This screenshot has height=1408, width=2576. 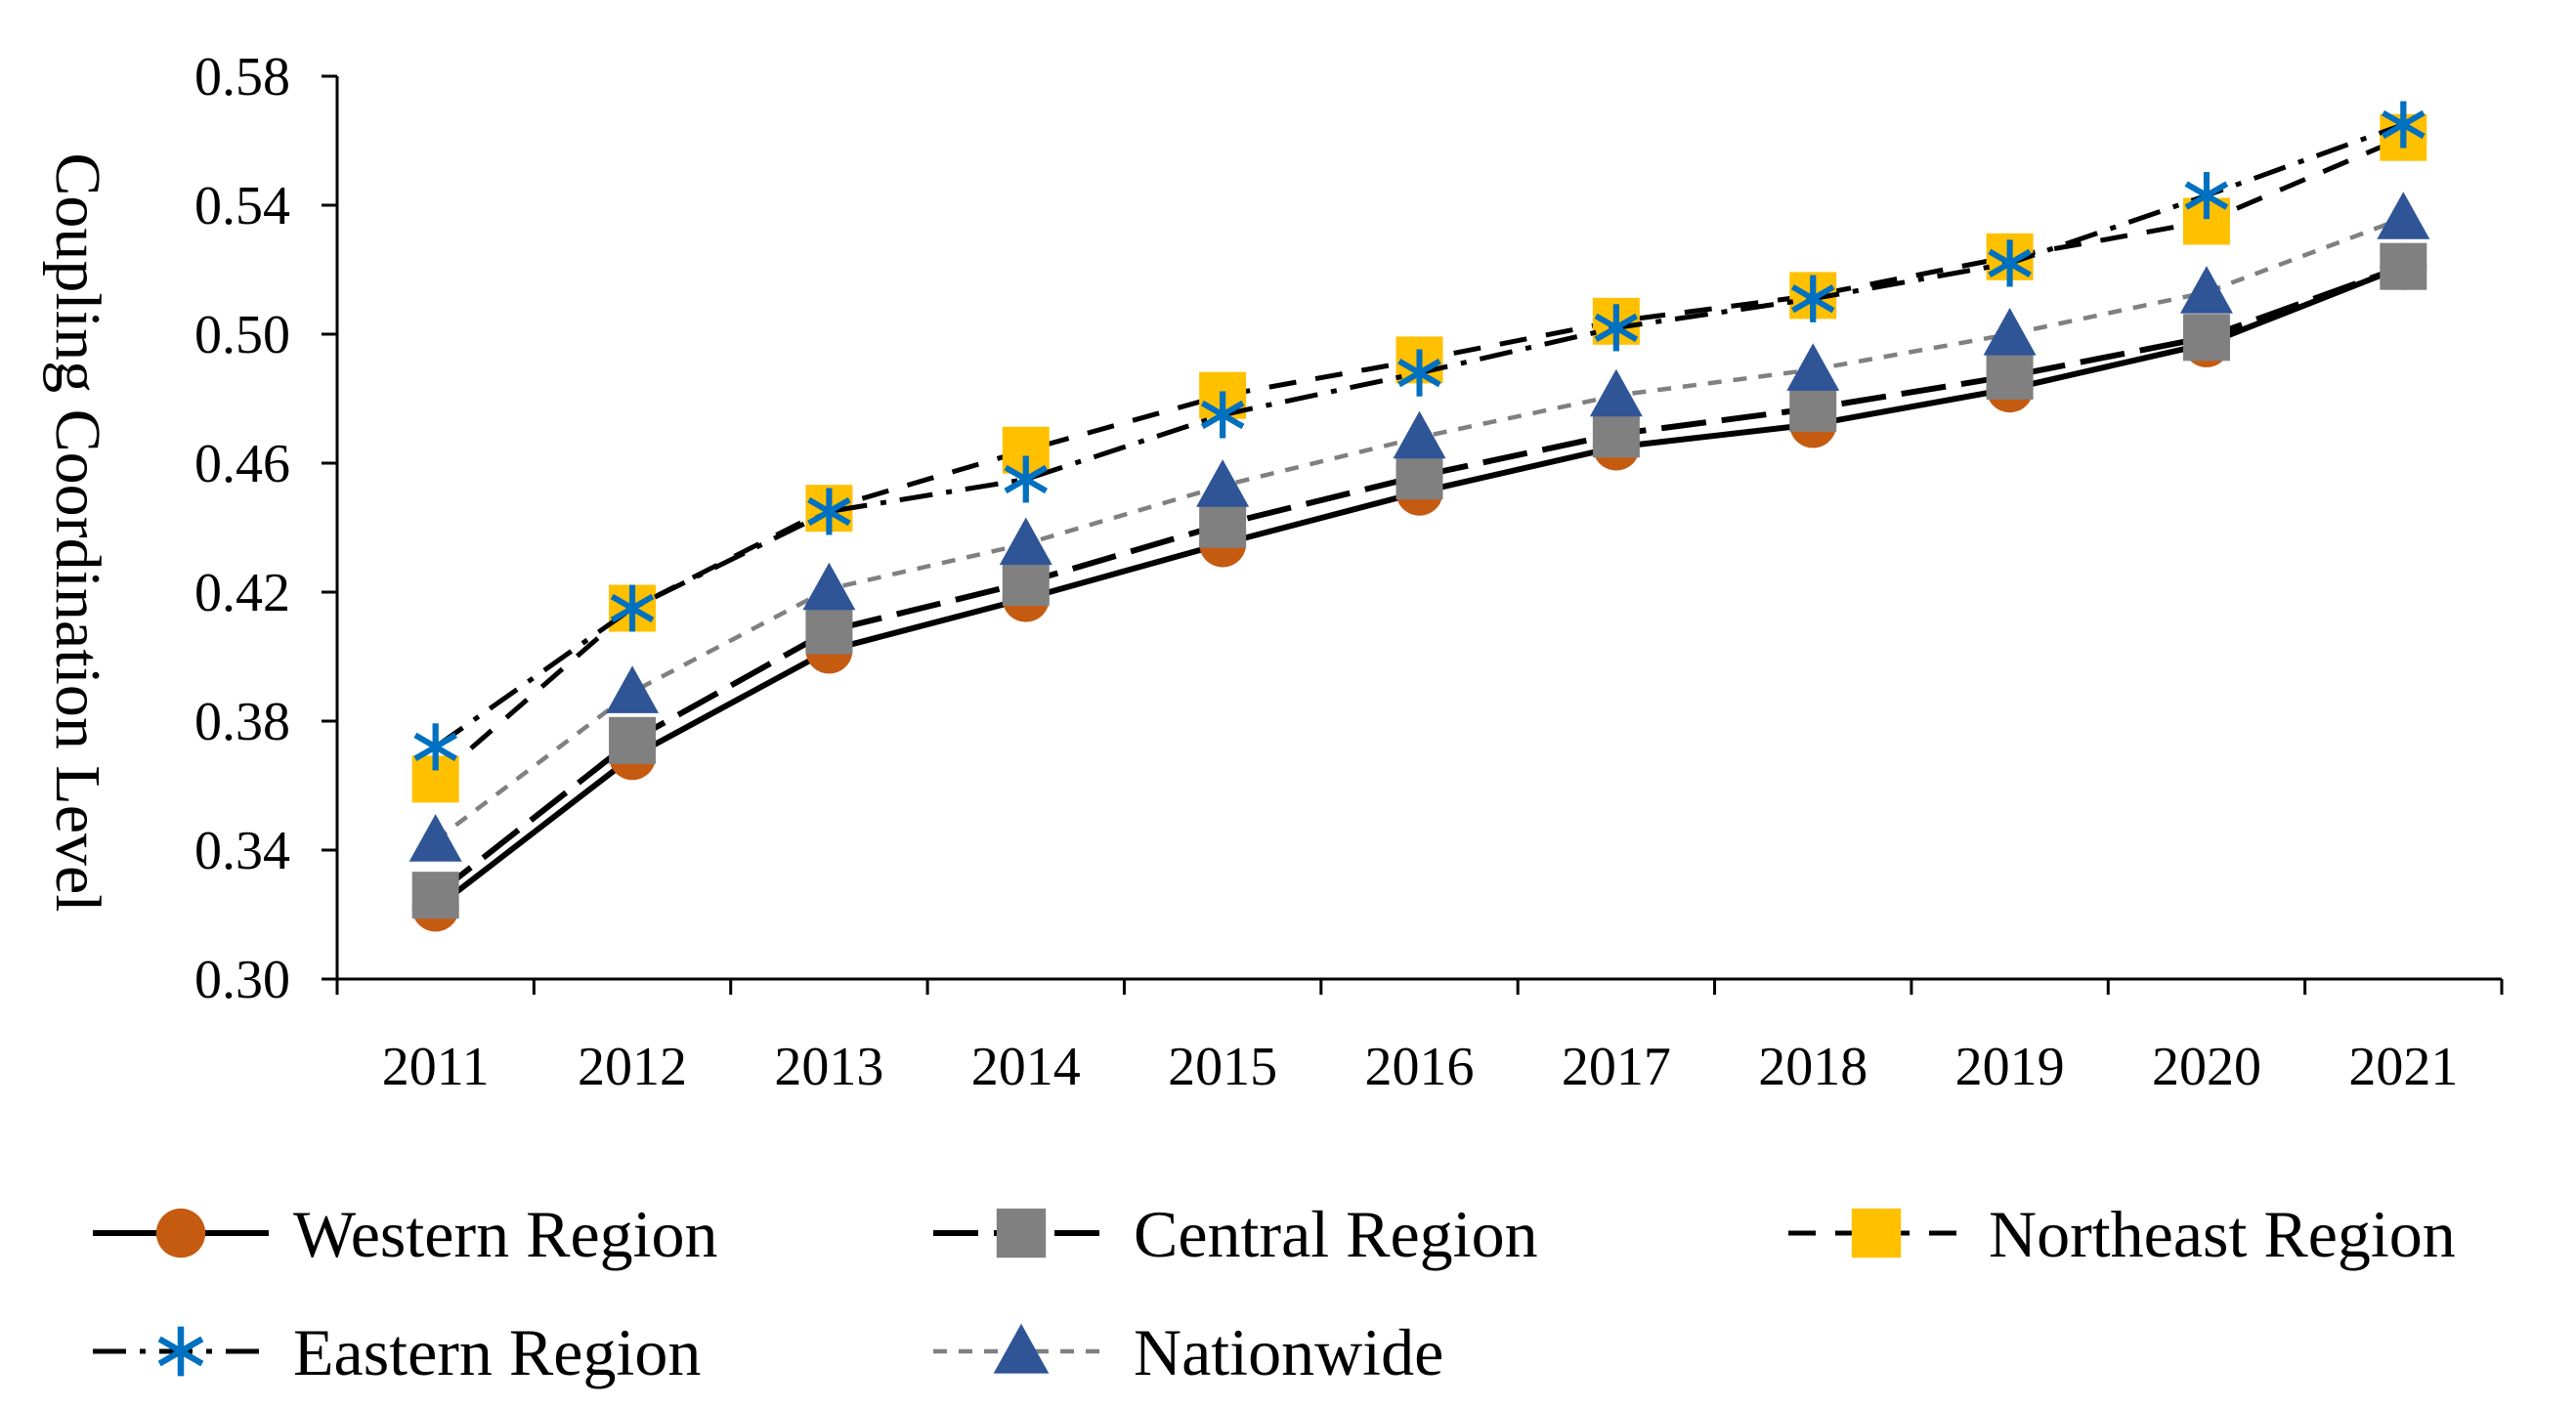 What do you see at coordinates (632, 1067) in the screenshot?
I see `x-tick-label: 2012` at bounding box center [632, 1067].